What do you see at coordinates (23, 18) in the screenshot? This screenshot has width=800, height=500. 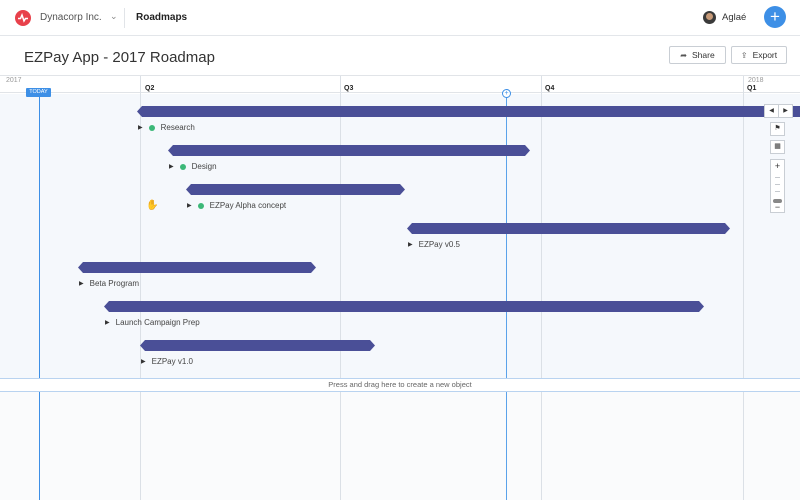 I see `brand-logo-icon` at bounding box center [23, 18].